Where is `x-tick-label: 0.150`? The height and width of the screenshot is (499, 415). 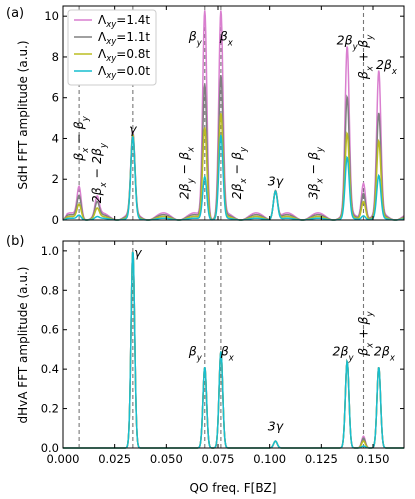
x-tick-label: 0.150 is located at coordinates (373, 459).